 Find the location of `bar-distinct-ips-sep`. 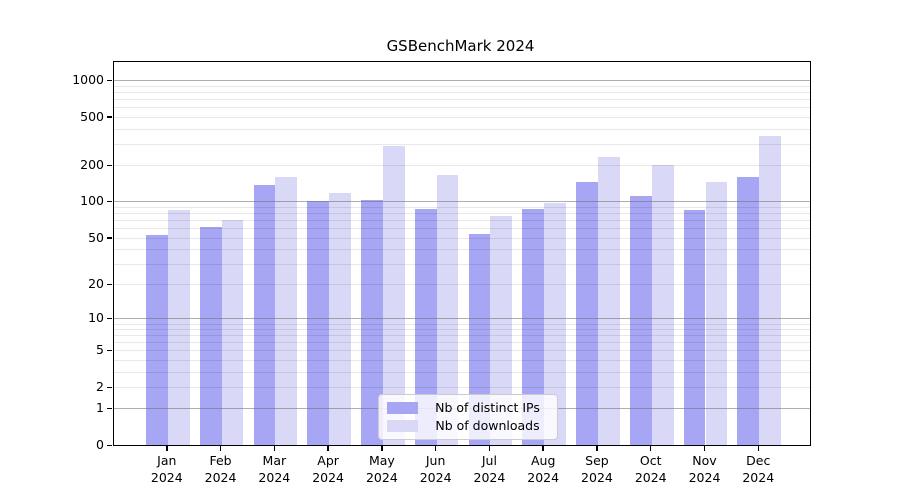

bar-distinct-ips-sep is located at coordinates (587, 313).